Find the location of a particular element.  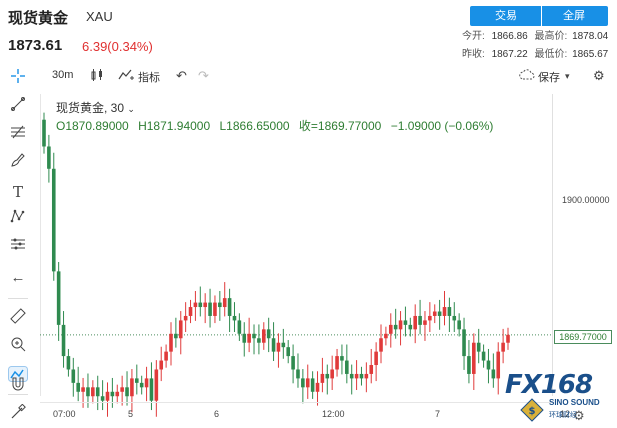

stats-row-2: 昨收: 1867.22 最低价: 1865.67 is located at coordinates (537, 55).